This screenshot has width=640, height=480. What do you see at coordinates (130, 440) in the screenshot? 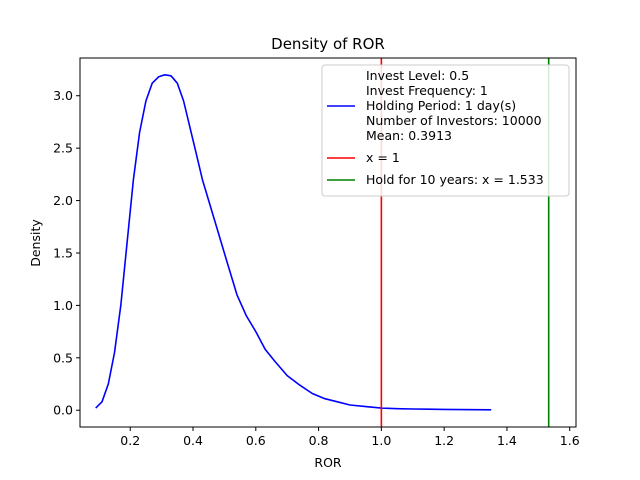
I see `x-tick-label: 0.2` at bounding box center [130, 440].